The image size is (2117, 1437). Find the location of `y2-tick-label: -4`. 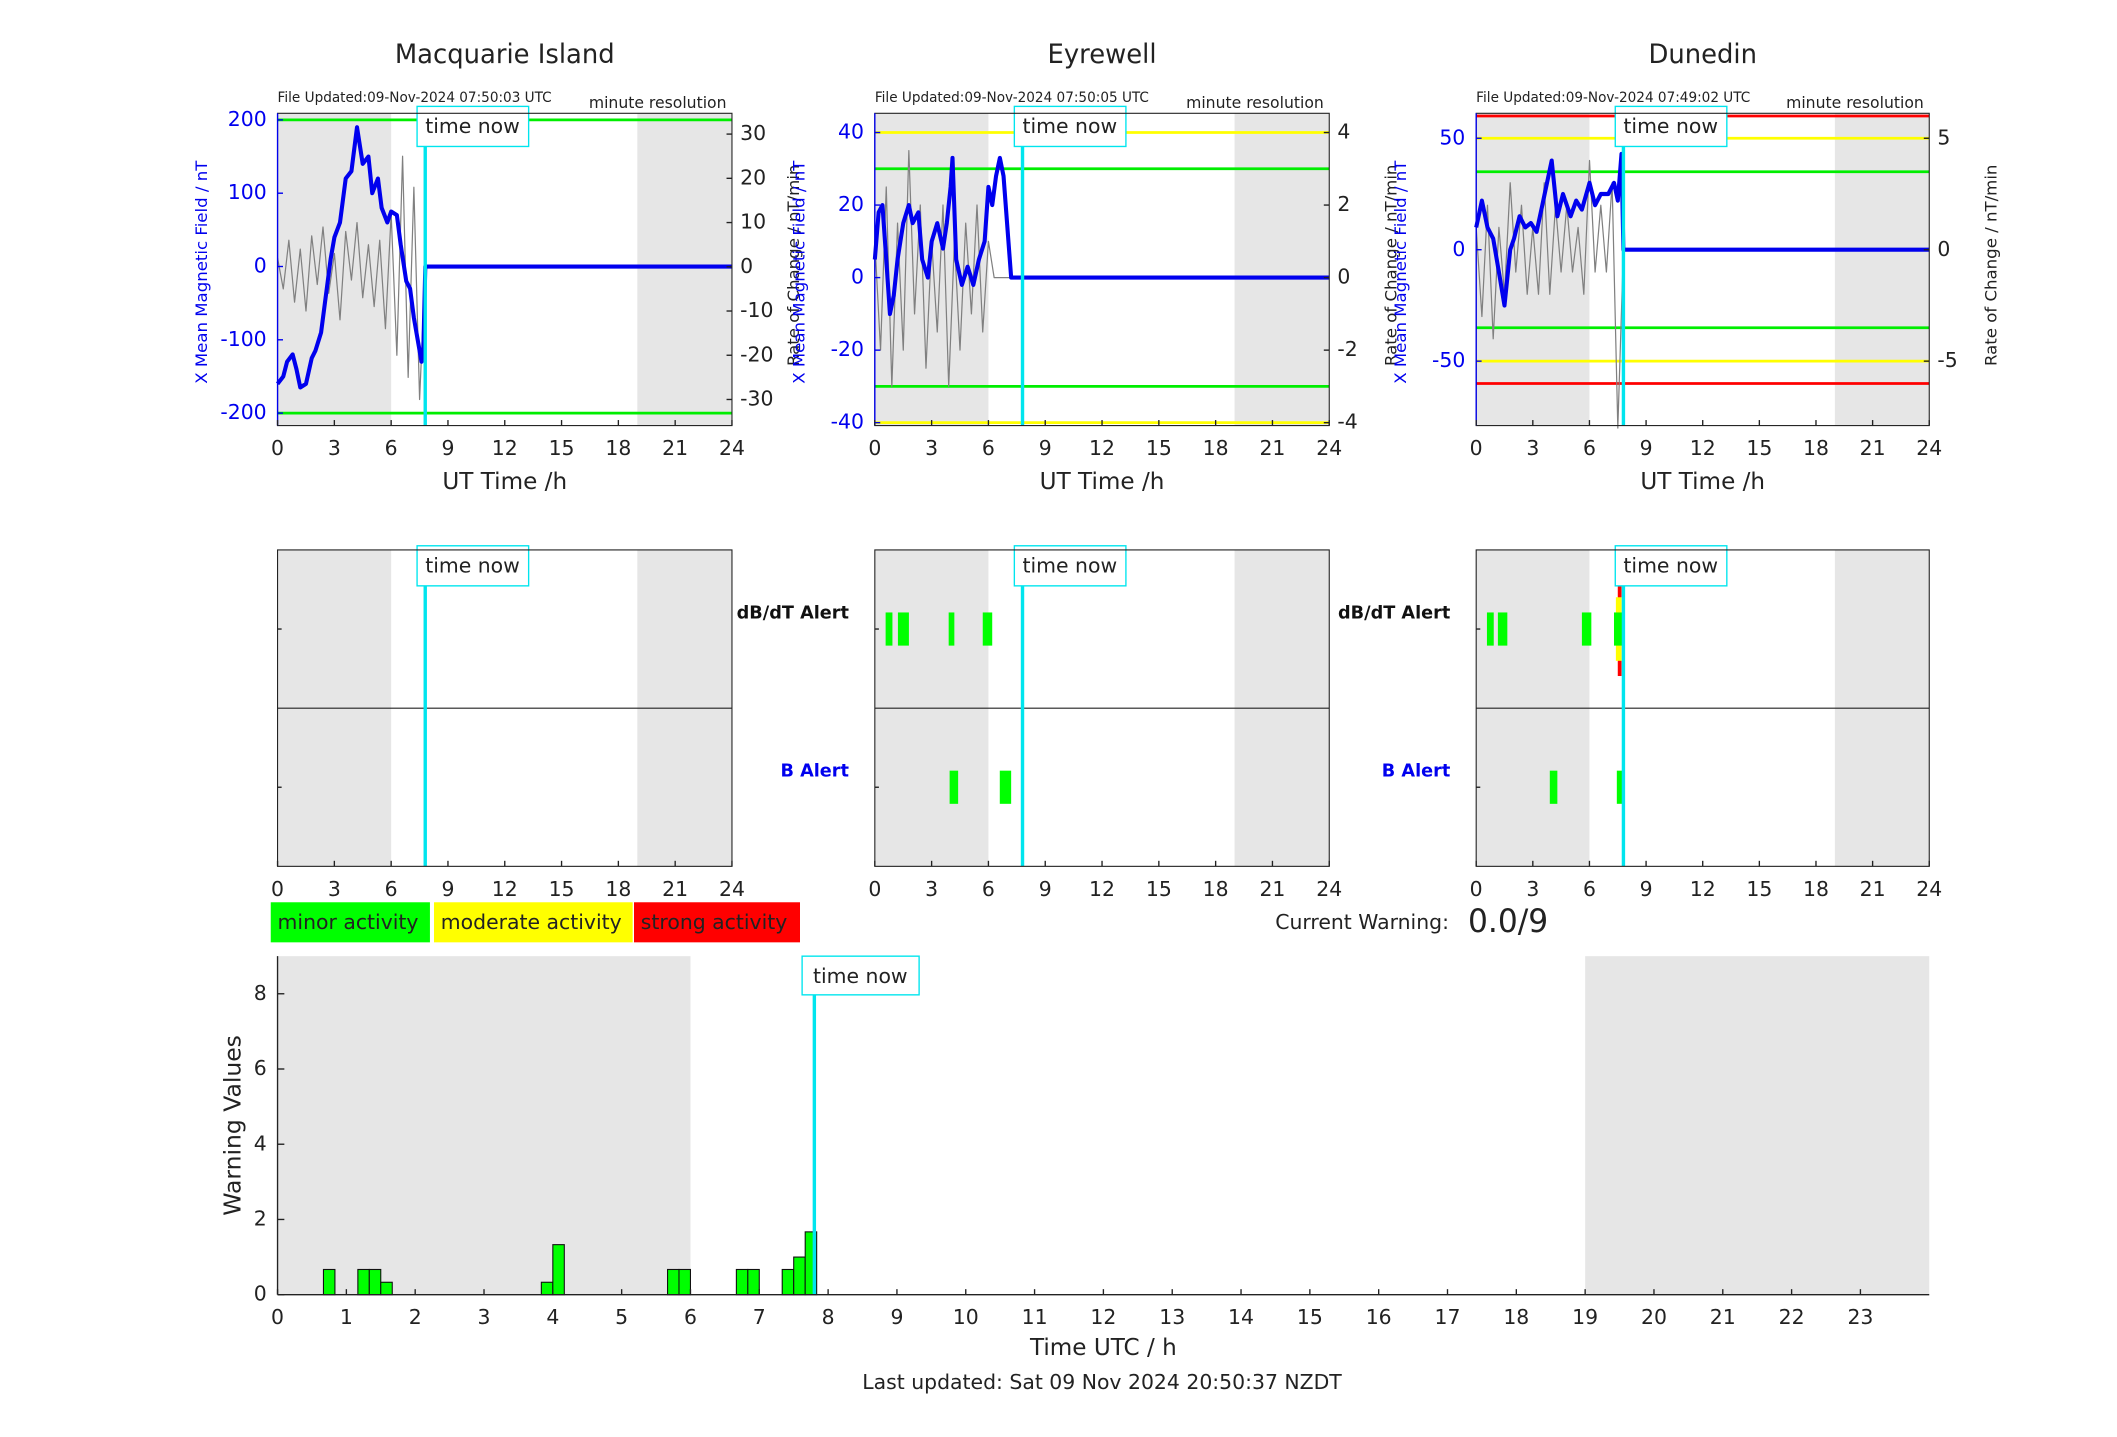

y2-tick-label: -4 is located at coordinates (1347, 422).